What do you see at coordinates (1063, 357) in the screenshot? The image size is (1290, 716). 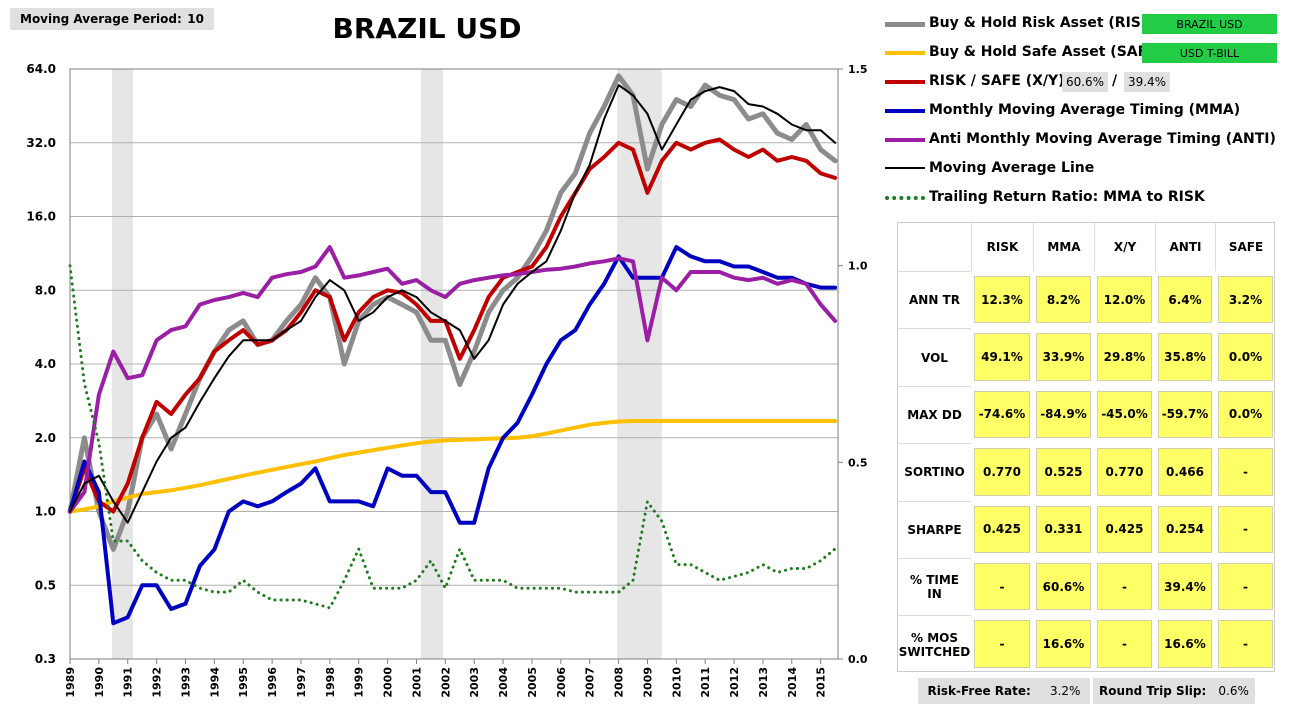 I see `stat-cell: 33.9%` at bounding box center [1063, 357].